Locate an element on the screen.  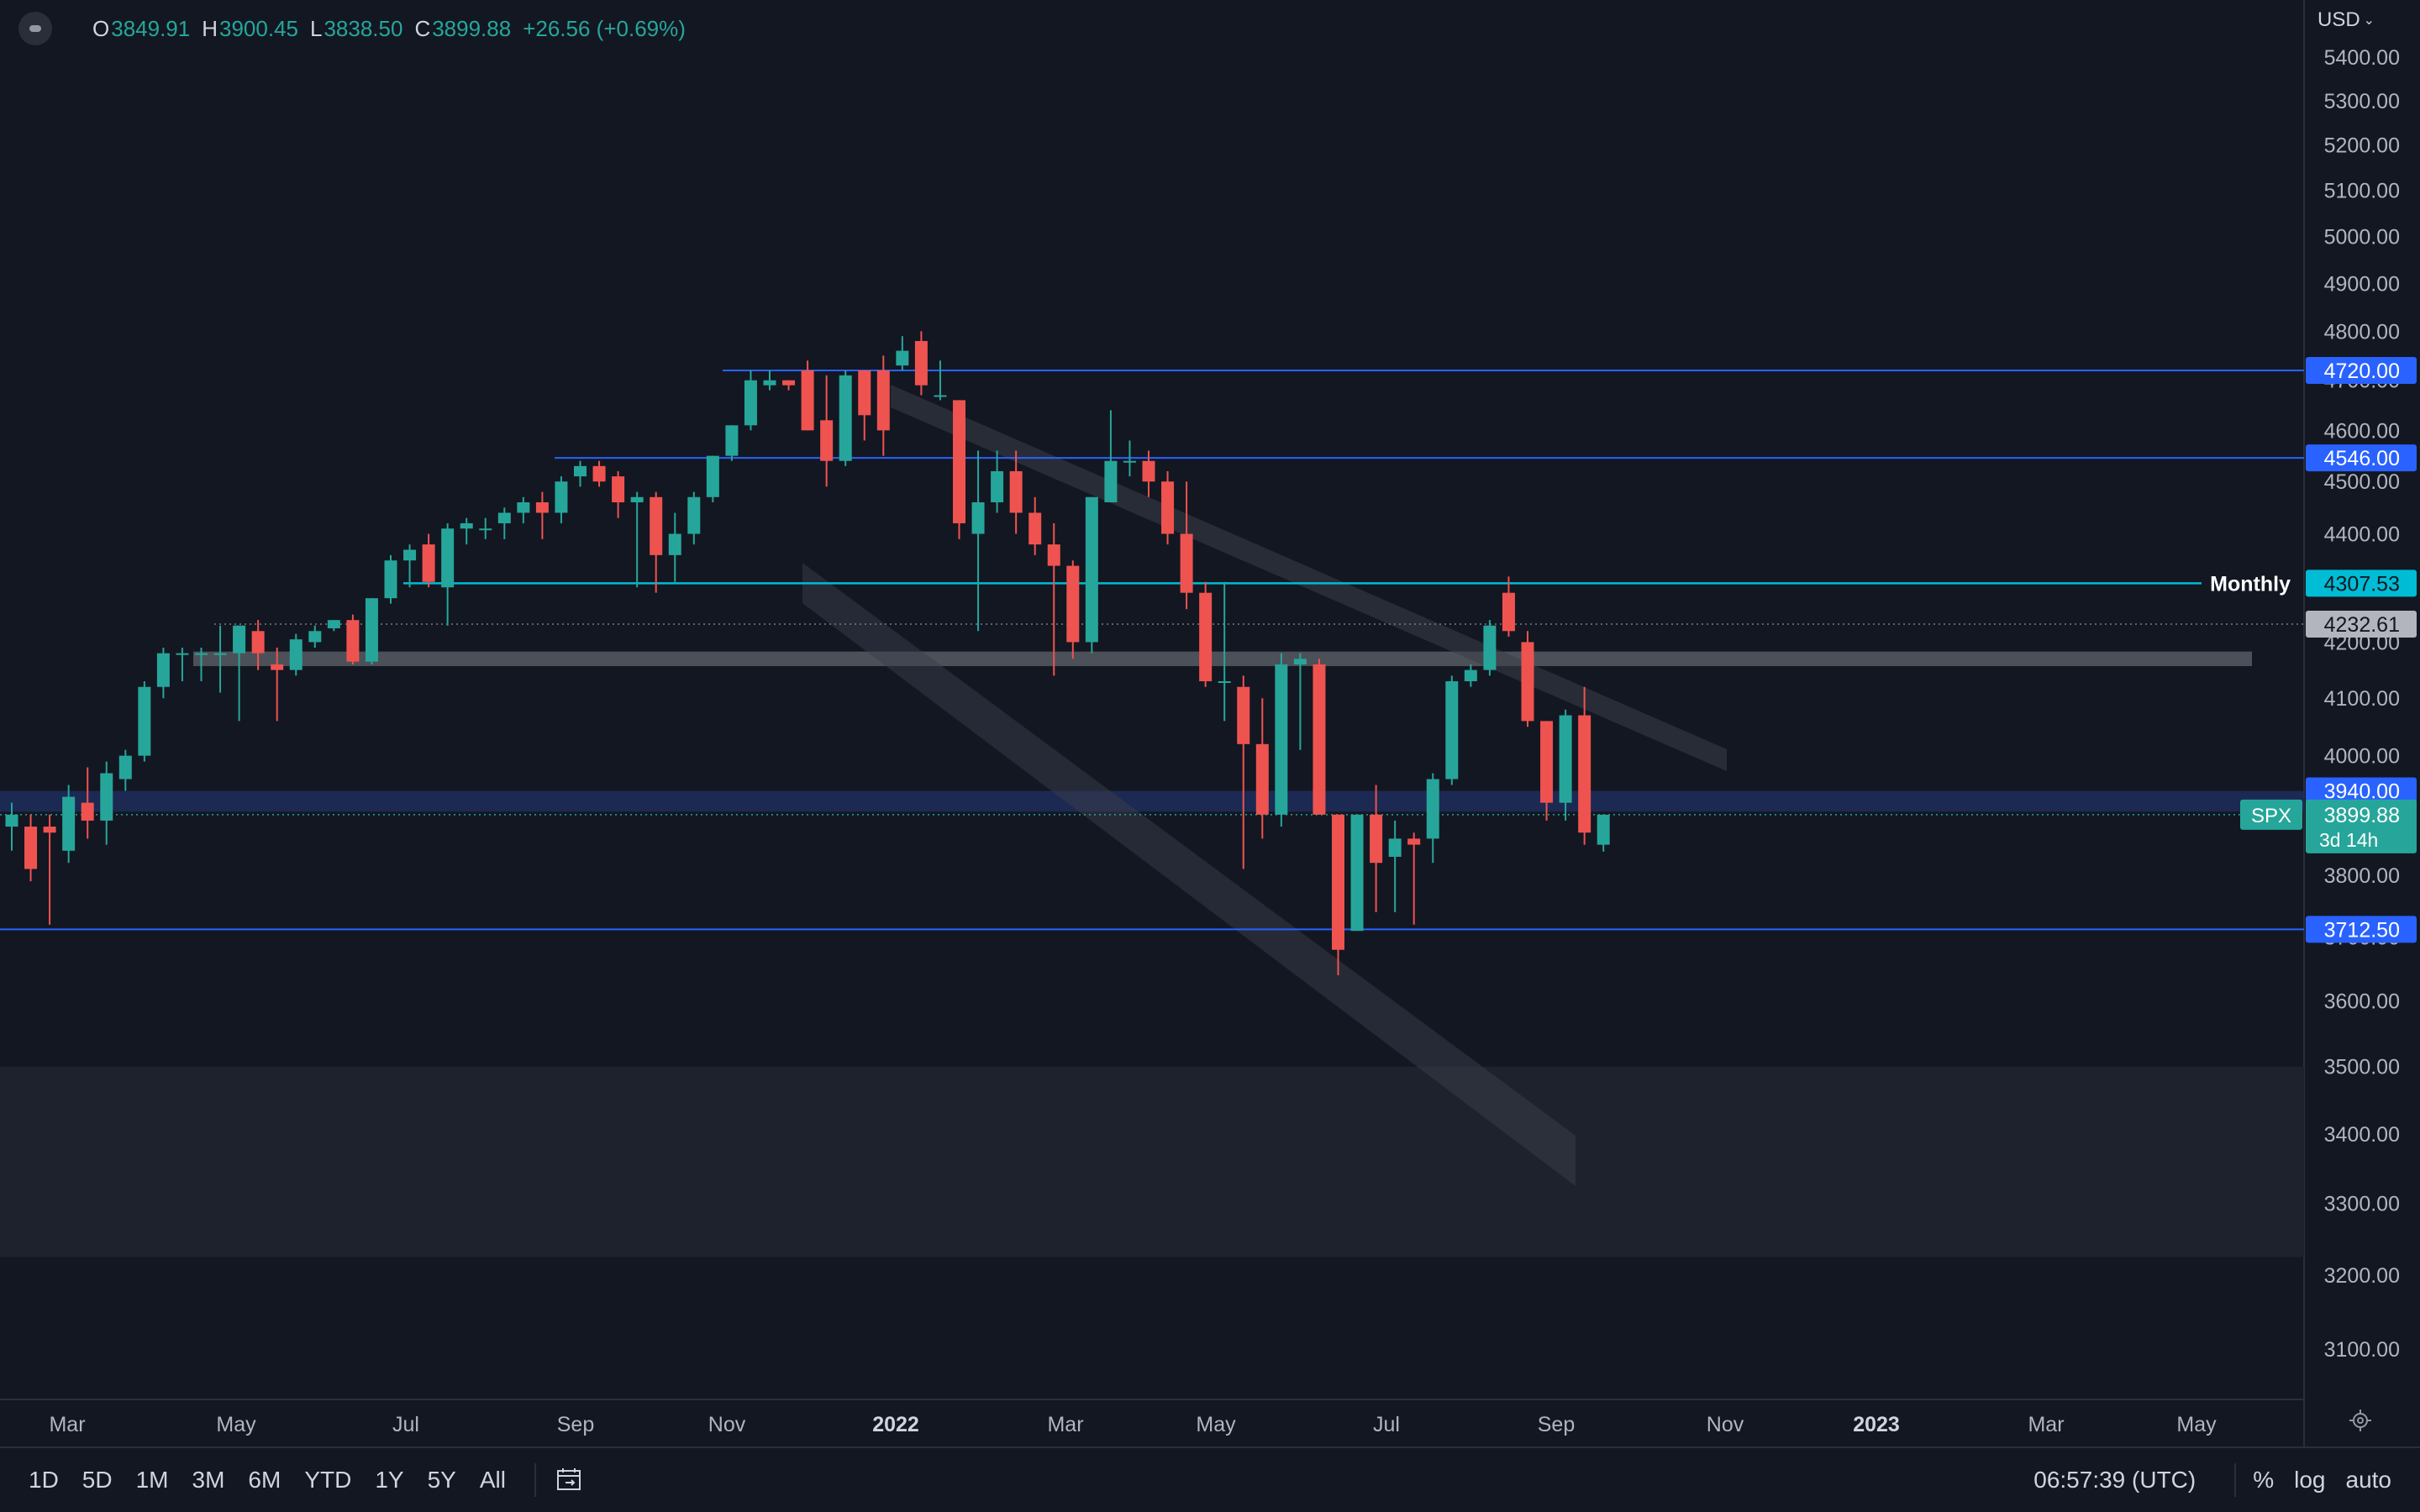
tf-1y: 1Y is located at coordinates (390, 1480).